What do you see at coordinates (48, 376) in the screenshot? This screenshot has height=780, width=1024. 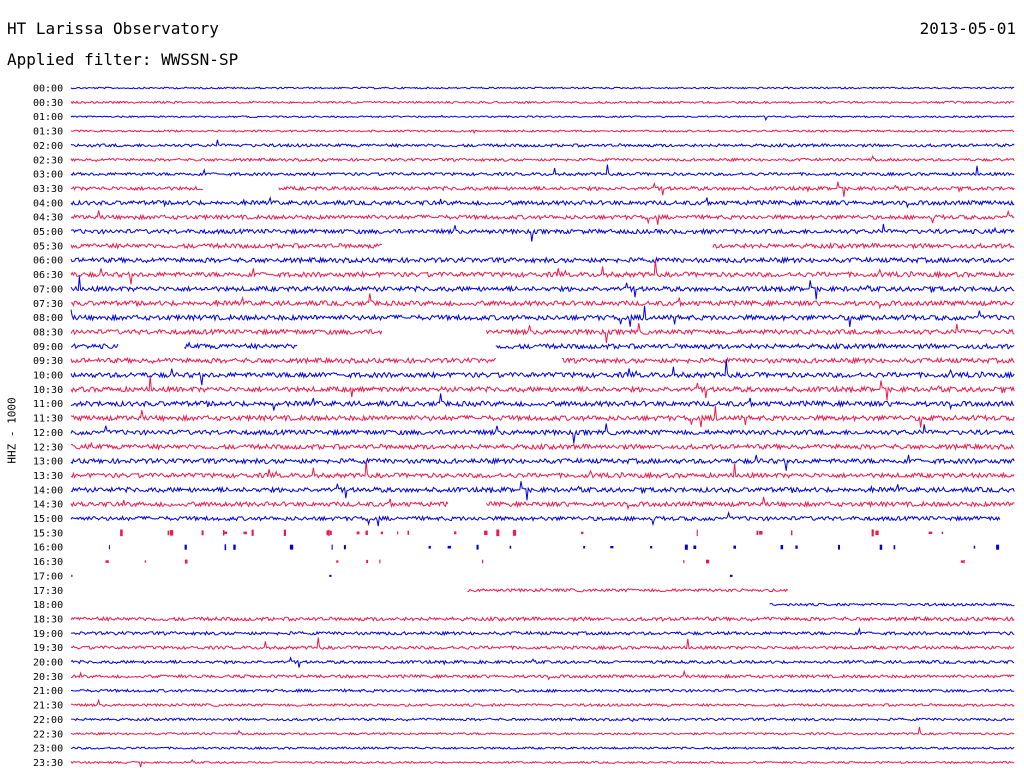 I see `row-time-label: 10:00` at bounding box center [48, 376].